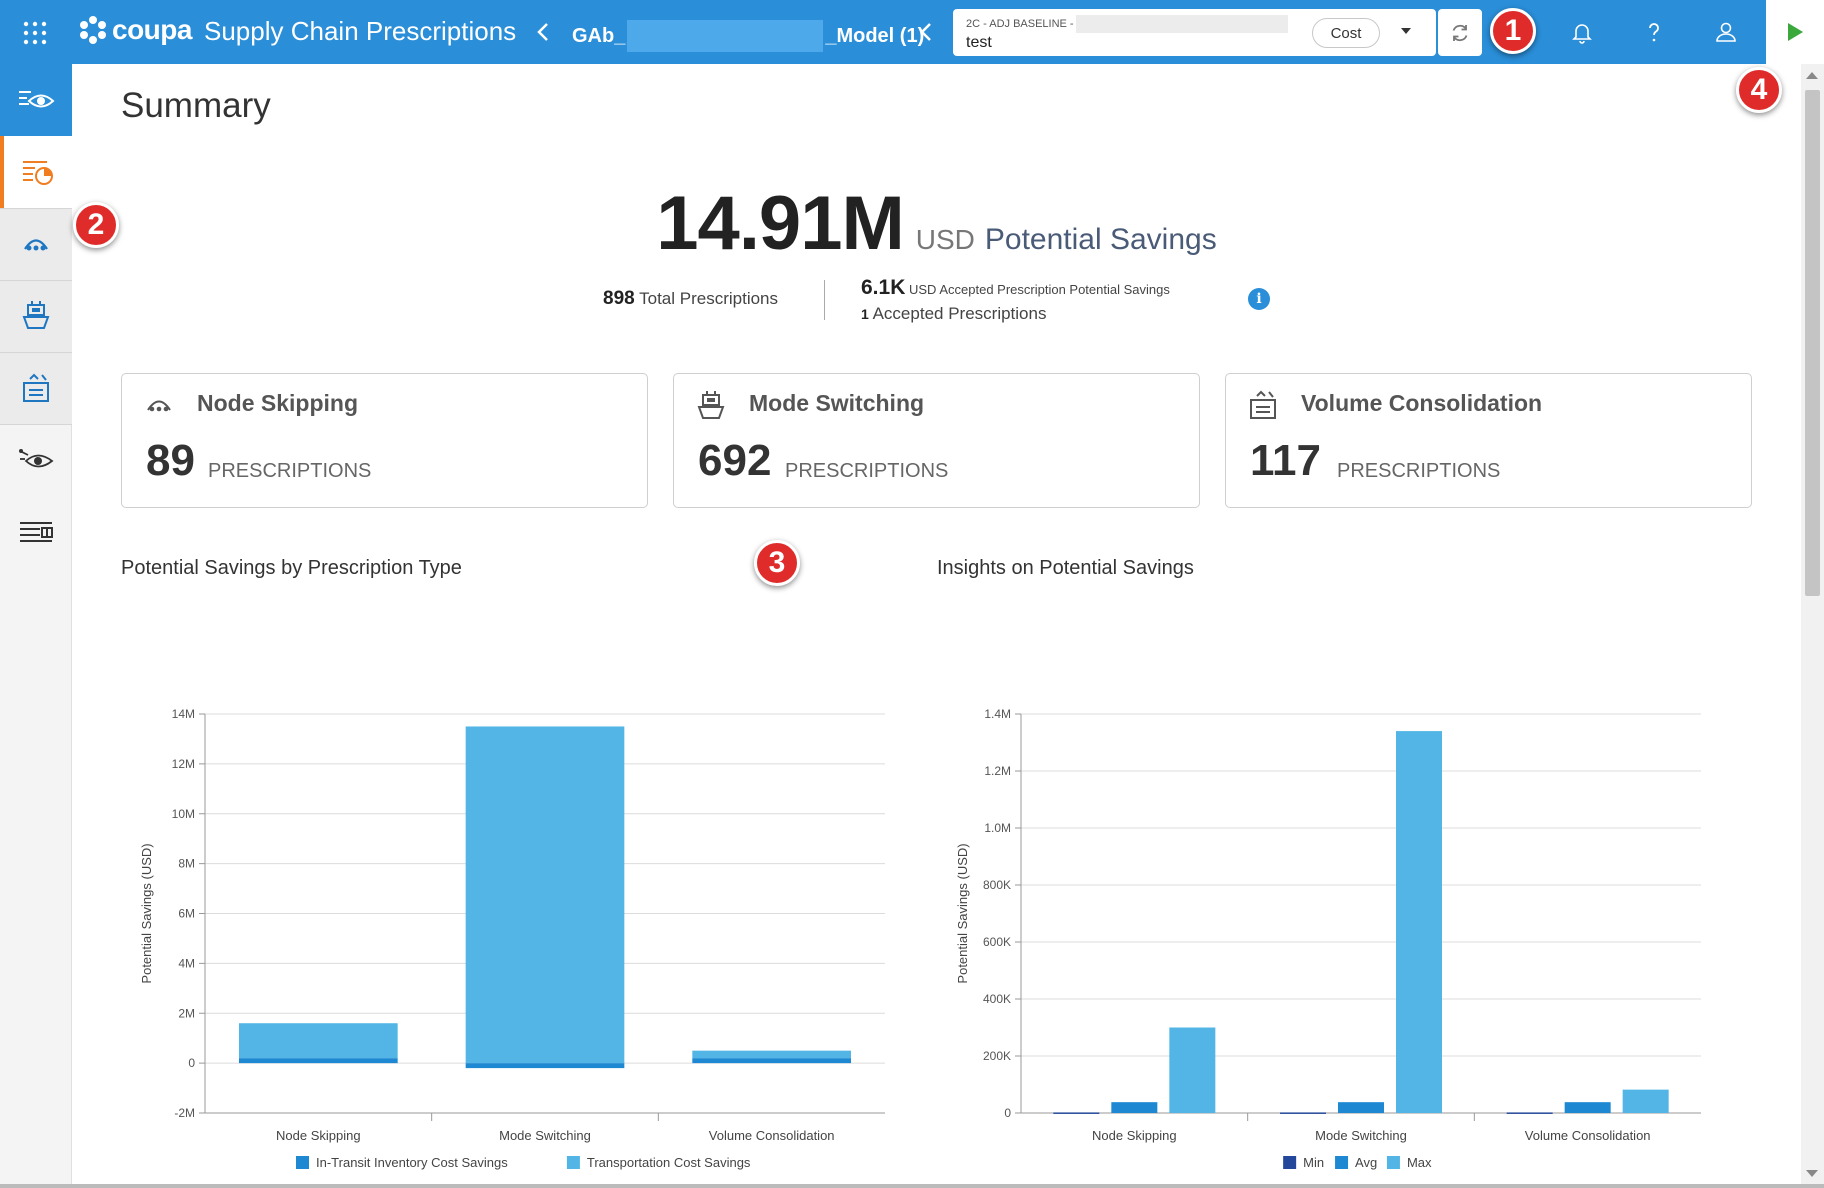 The image size is (1824, 1188). I want to click on user-icon, so click(1726, 32).